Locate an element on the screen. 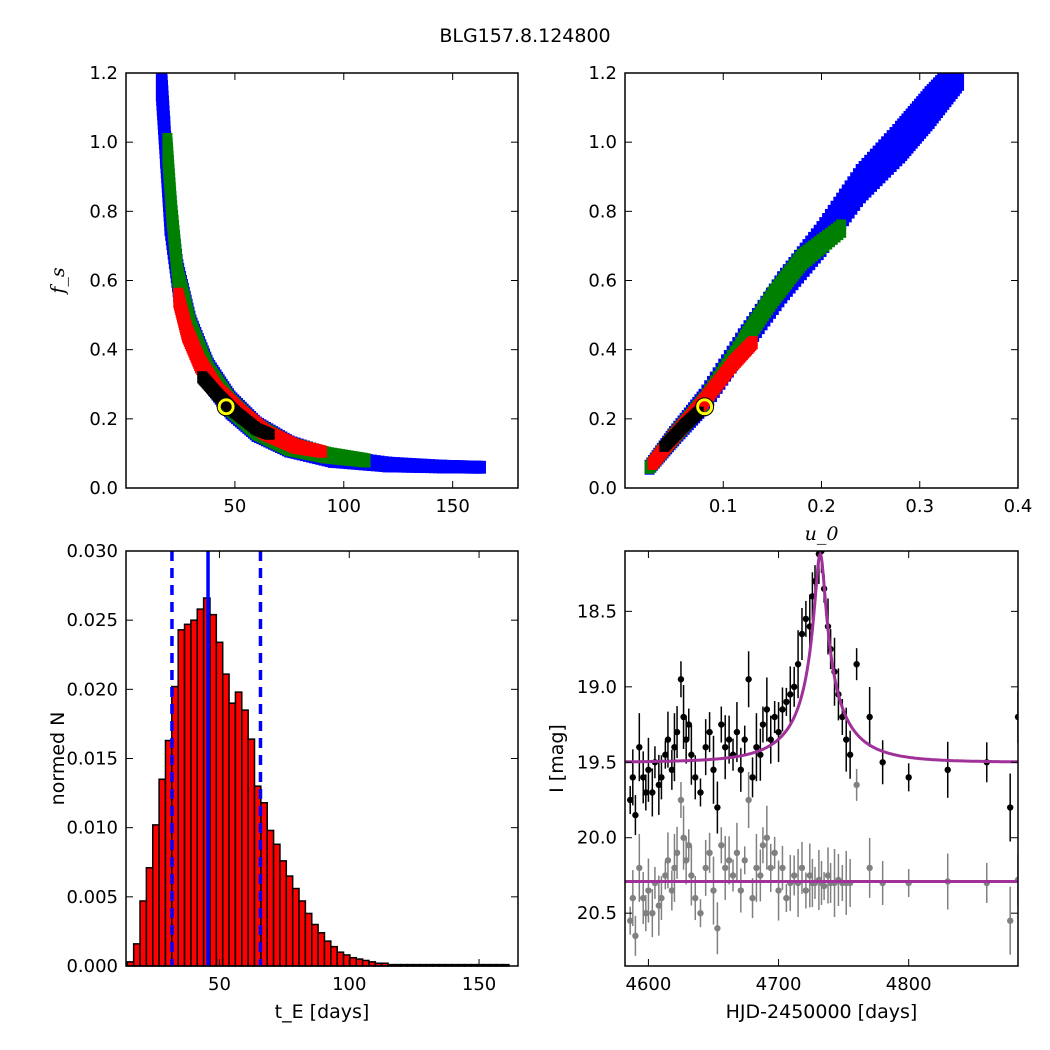  y-tick-label: 0.030 is located at coordinates (92, 551).